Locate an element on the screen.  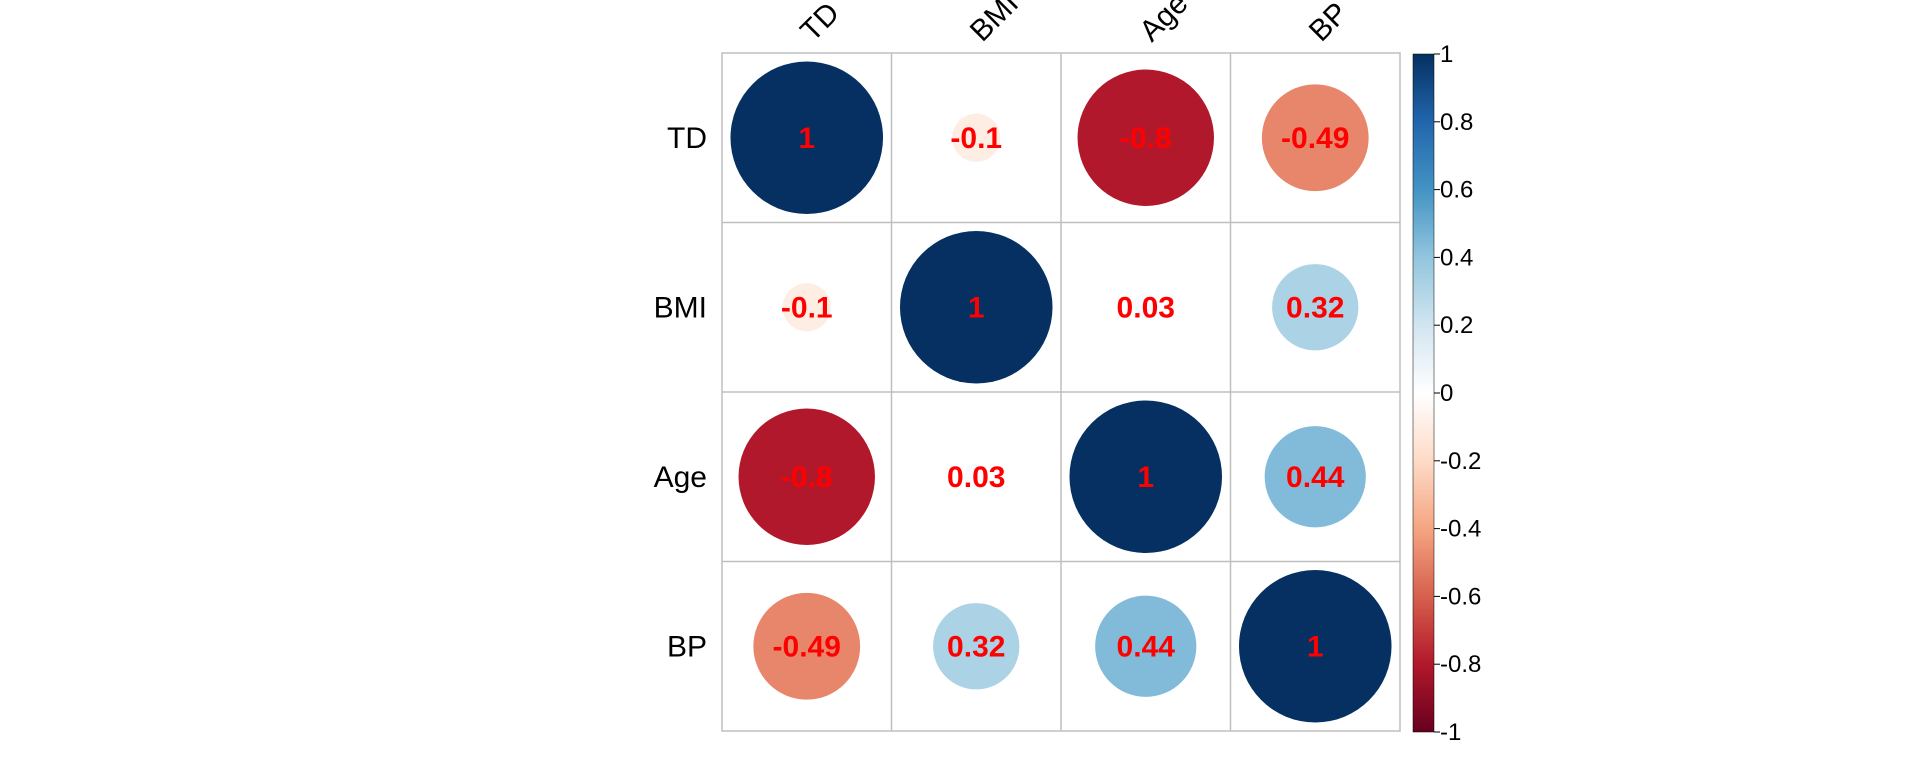
legend-tick-label: 0.2 is located at coordinates (1456, 325).